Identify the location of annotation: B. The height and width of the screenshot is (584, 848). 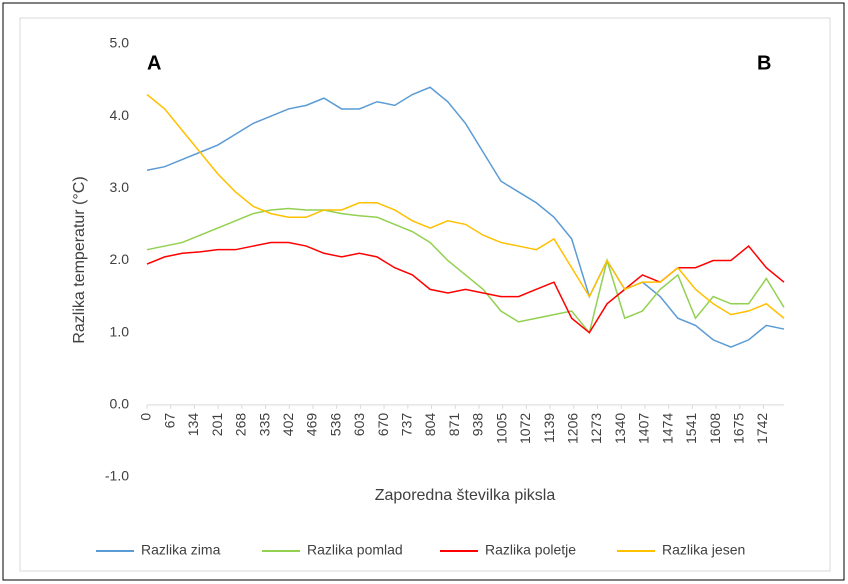
(764, 63).